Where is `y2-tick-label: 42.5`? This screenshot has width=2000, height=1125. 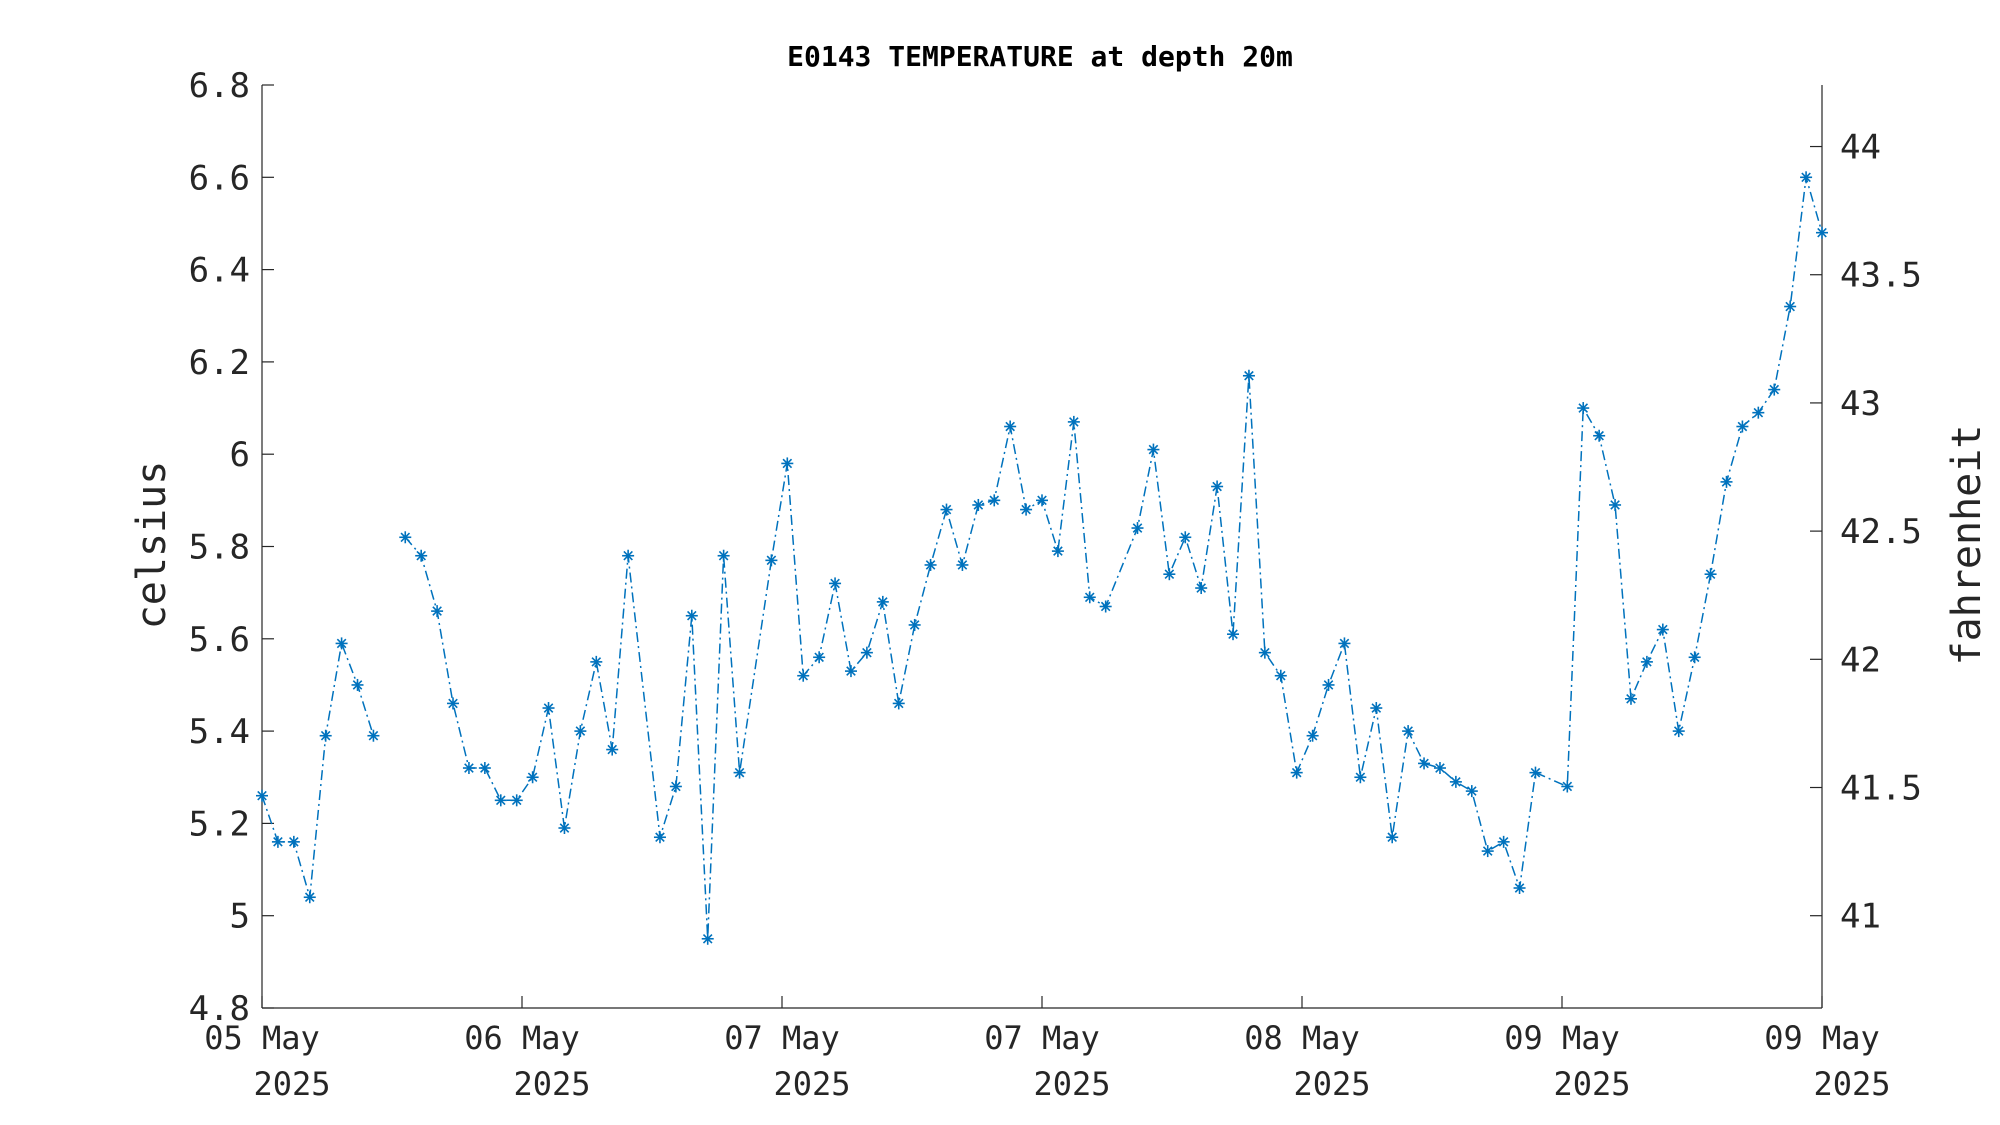
y2-tick-label: 42.5 is located at coordinates (1881, 532).